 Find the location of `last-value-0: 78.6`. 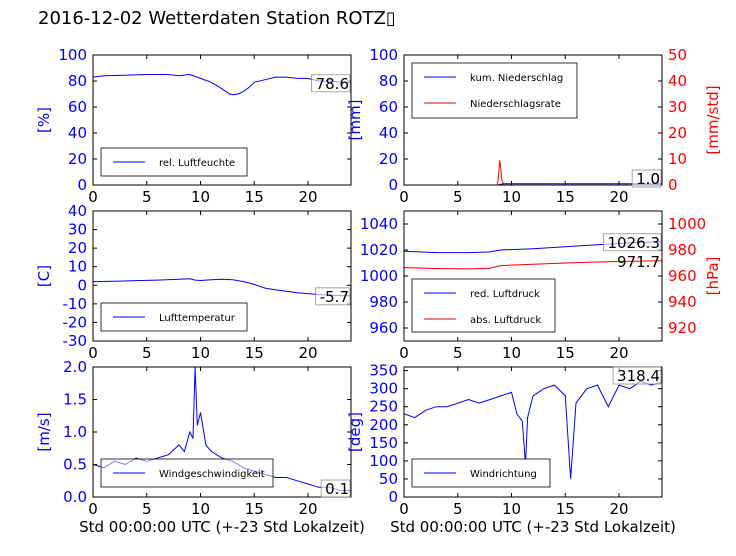

last-value-0: 78.6 is located at coordinates (332, 84).